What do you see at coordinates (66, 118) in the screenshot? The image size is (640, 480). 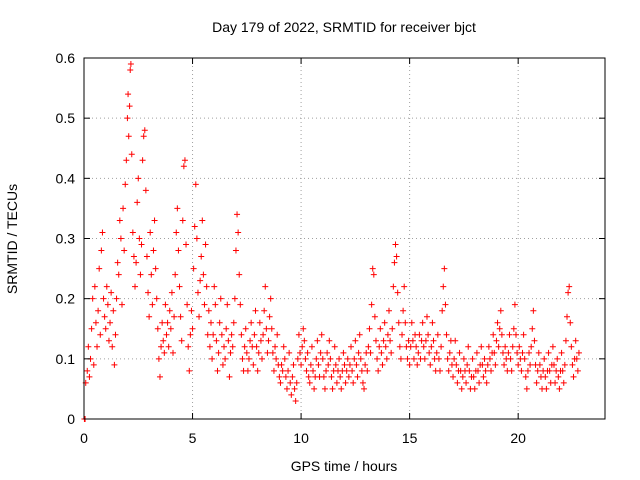 I see `y-tick-label: 0.5` at bounding box center [66, 118].